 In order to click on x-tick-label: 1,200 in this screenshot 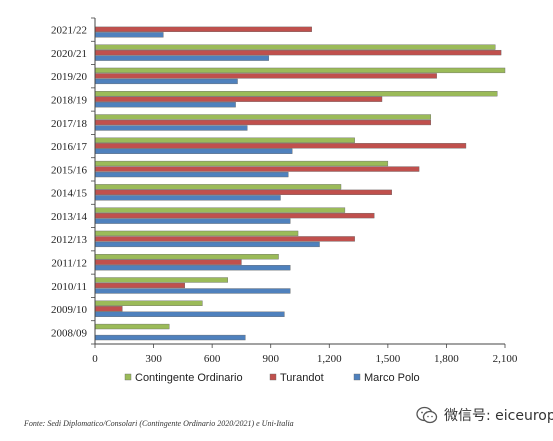, I will do `click(329, 359)`.